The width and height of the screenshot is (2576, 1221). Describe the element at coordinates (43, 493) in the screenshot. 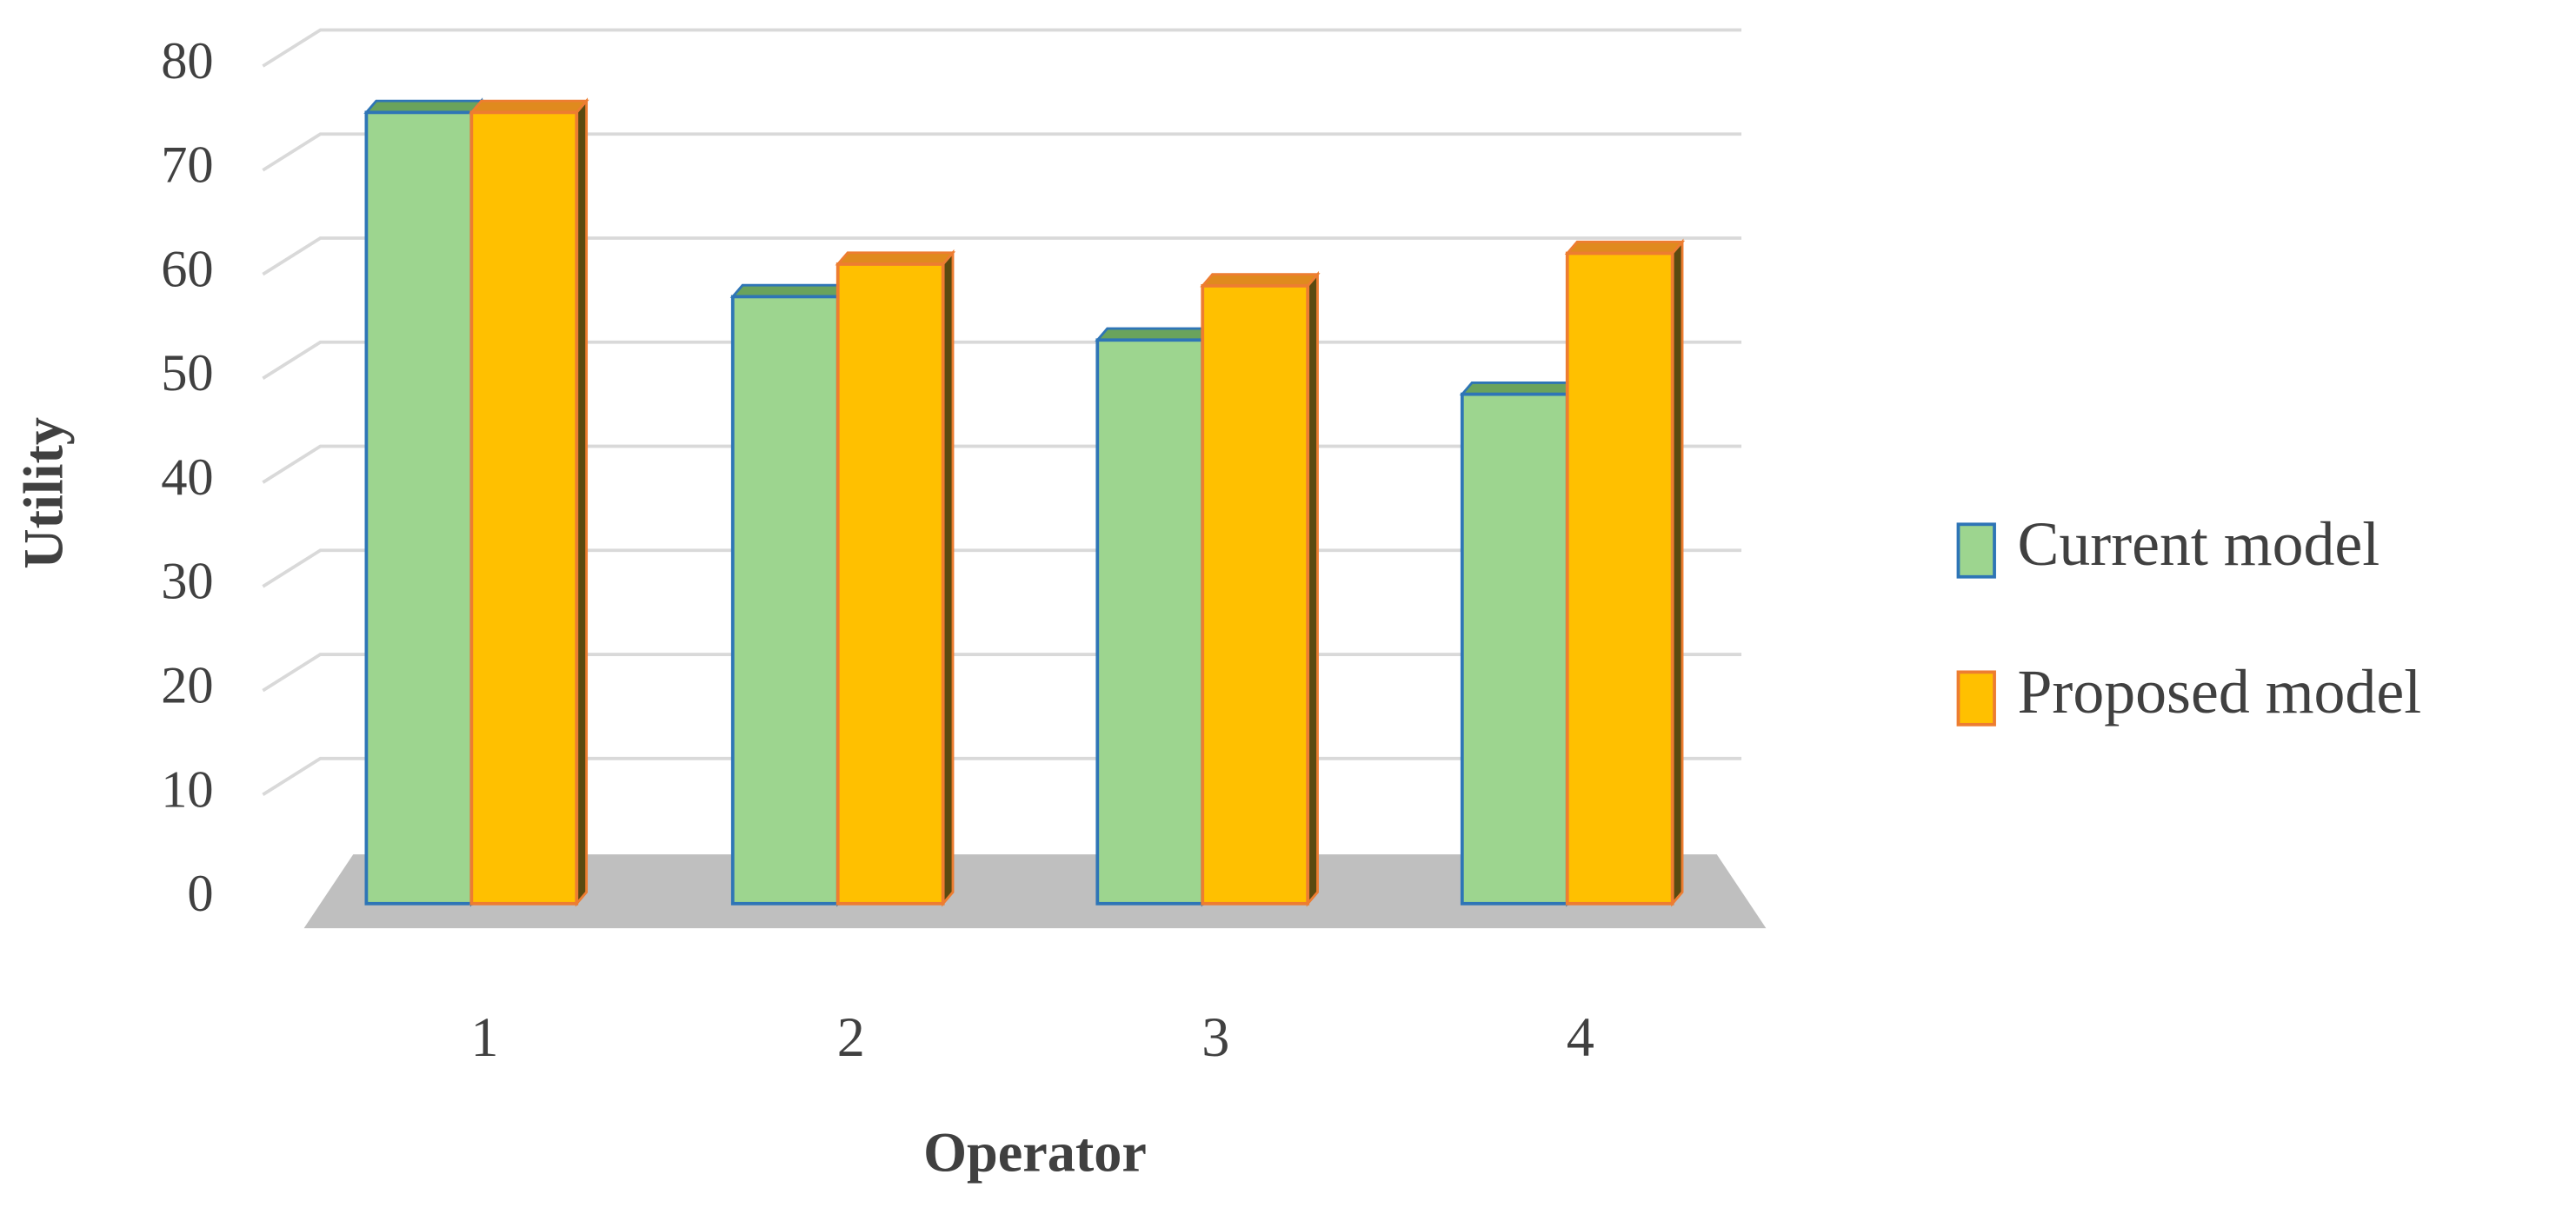

I see `y-axis-title: Utility` at that location.